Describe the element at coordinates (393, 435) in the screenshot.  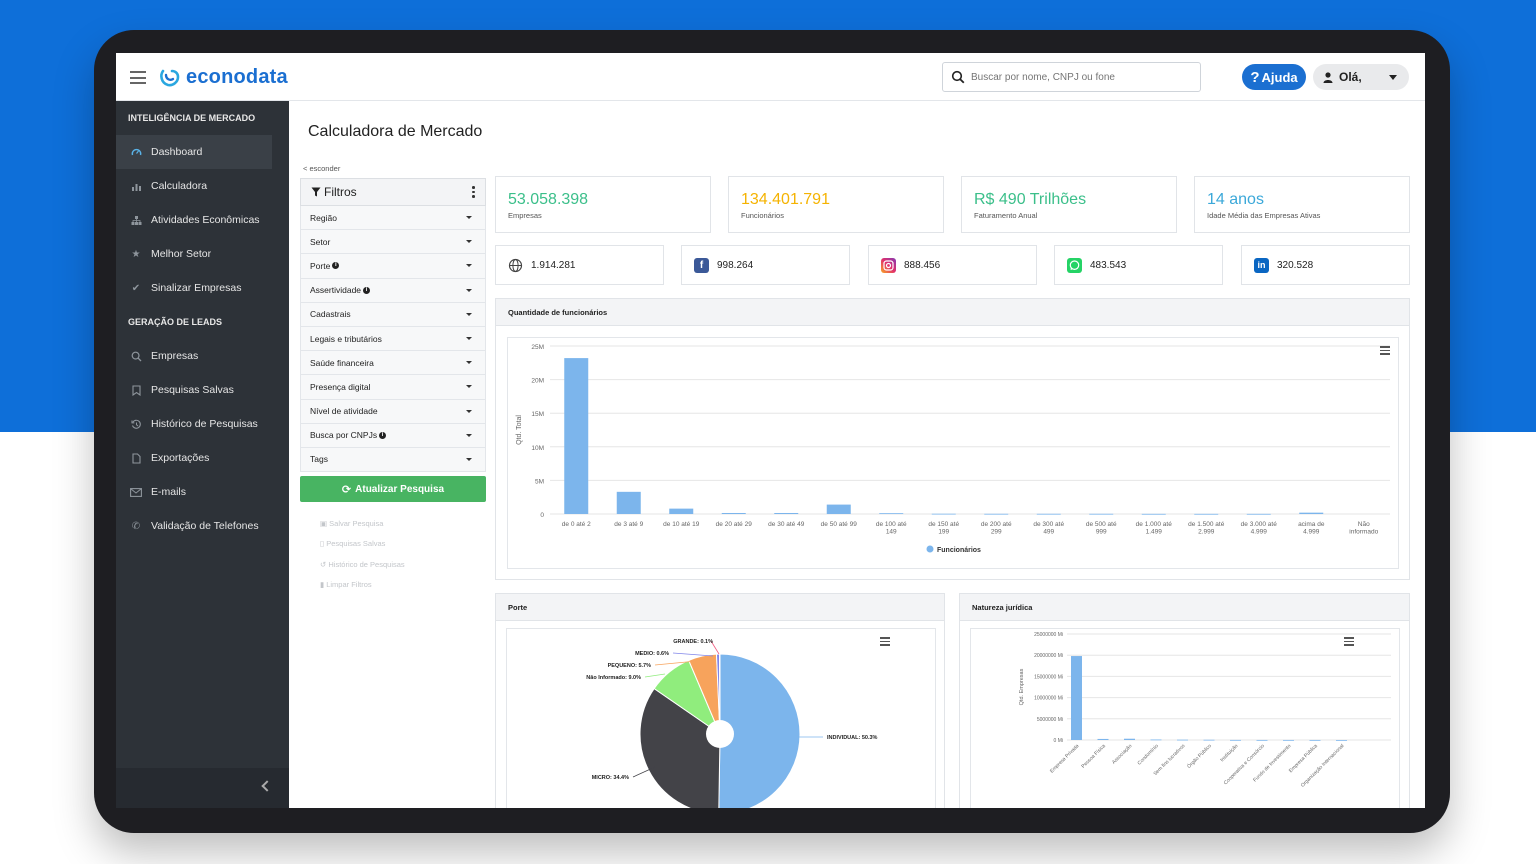
I see `filter-busca-cnpjs: Busca por CNPJs i` at that location.